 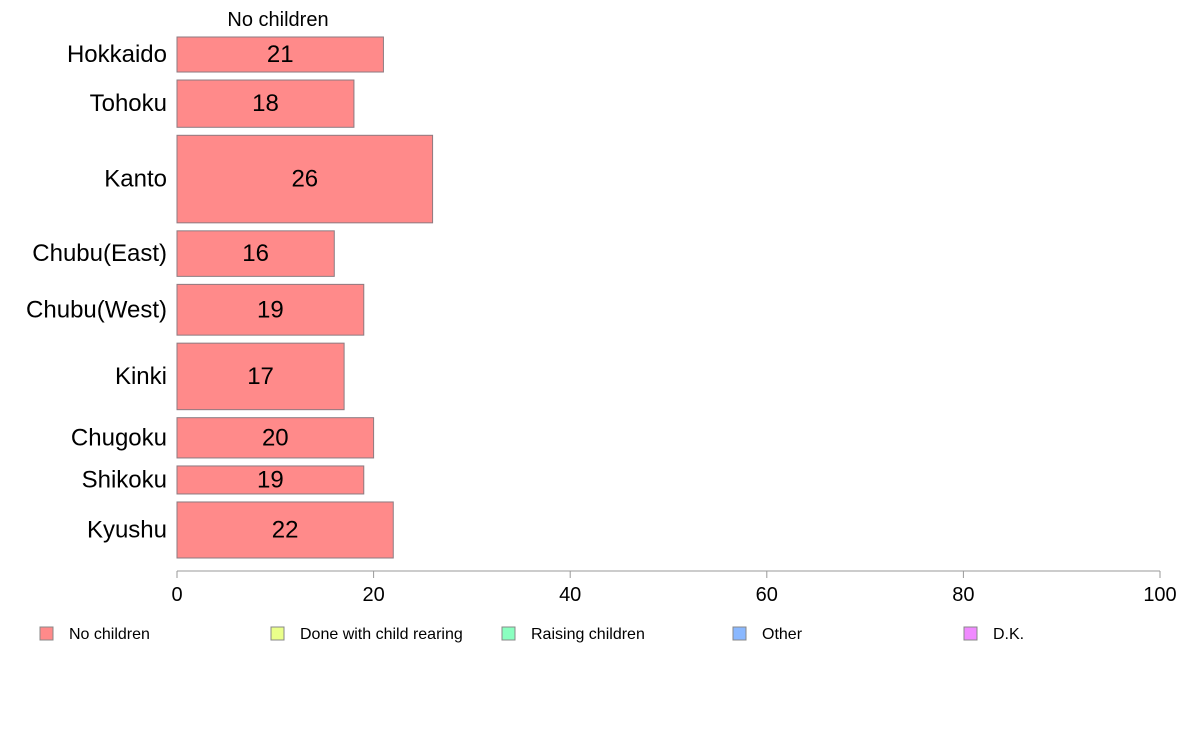 What do you see at coordinates (570, 595) in the screenshot?
I see `x-tick-label: 40` at bounding box center [570, 595].